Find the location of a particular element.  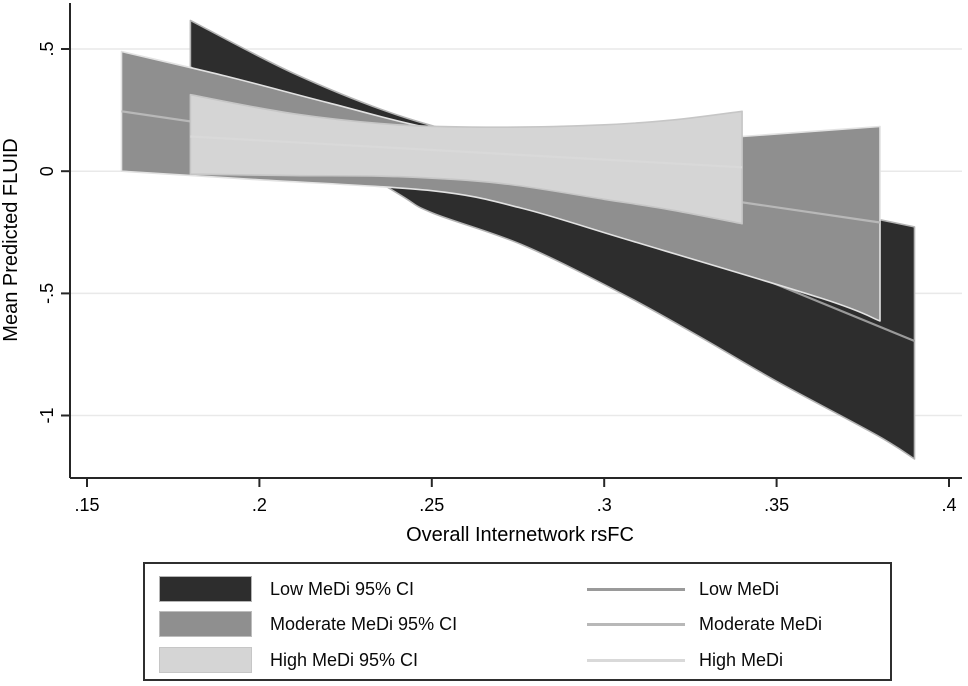

x-tick-label: .3 is located at coordinates (604, 505).